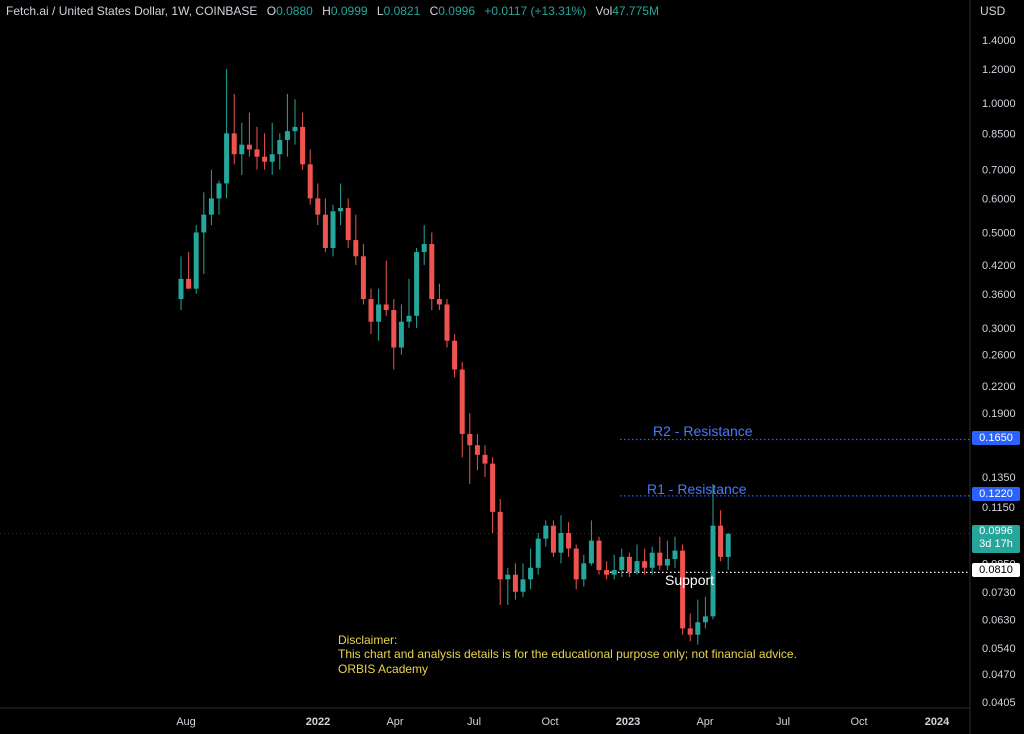  I want to click on last-price-tag: 0.0996 3d 17h, so click(996, 539).